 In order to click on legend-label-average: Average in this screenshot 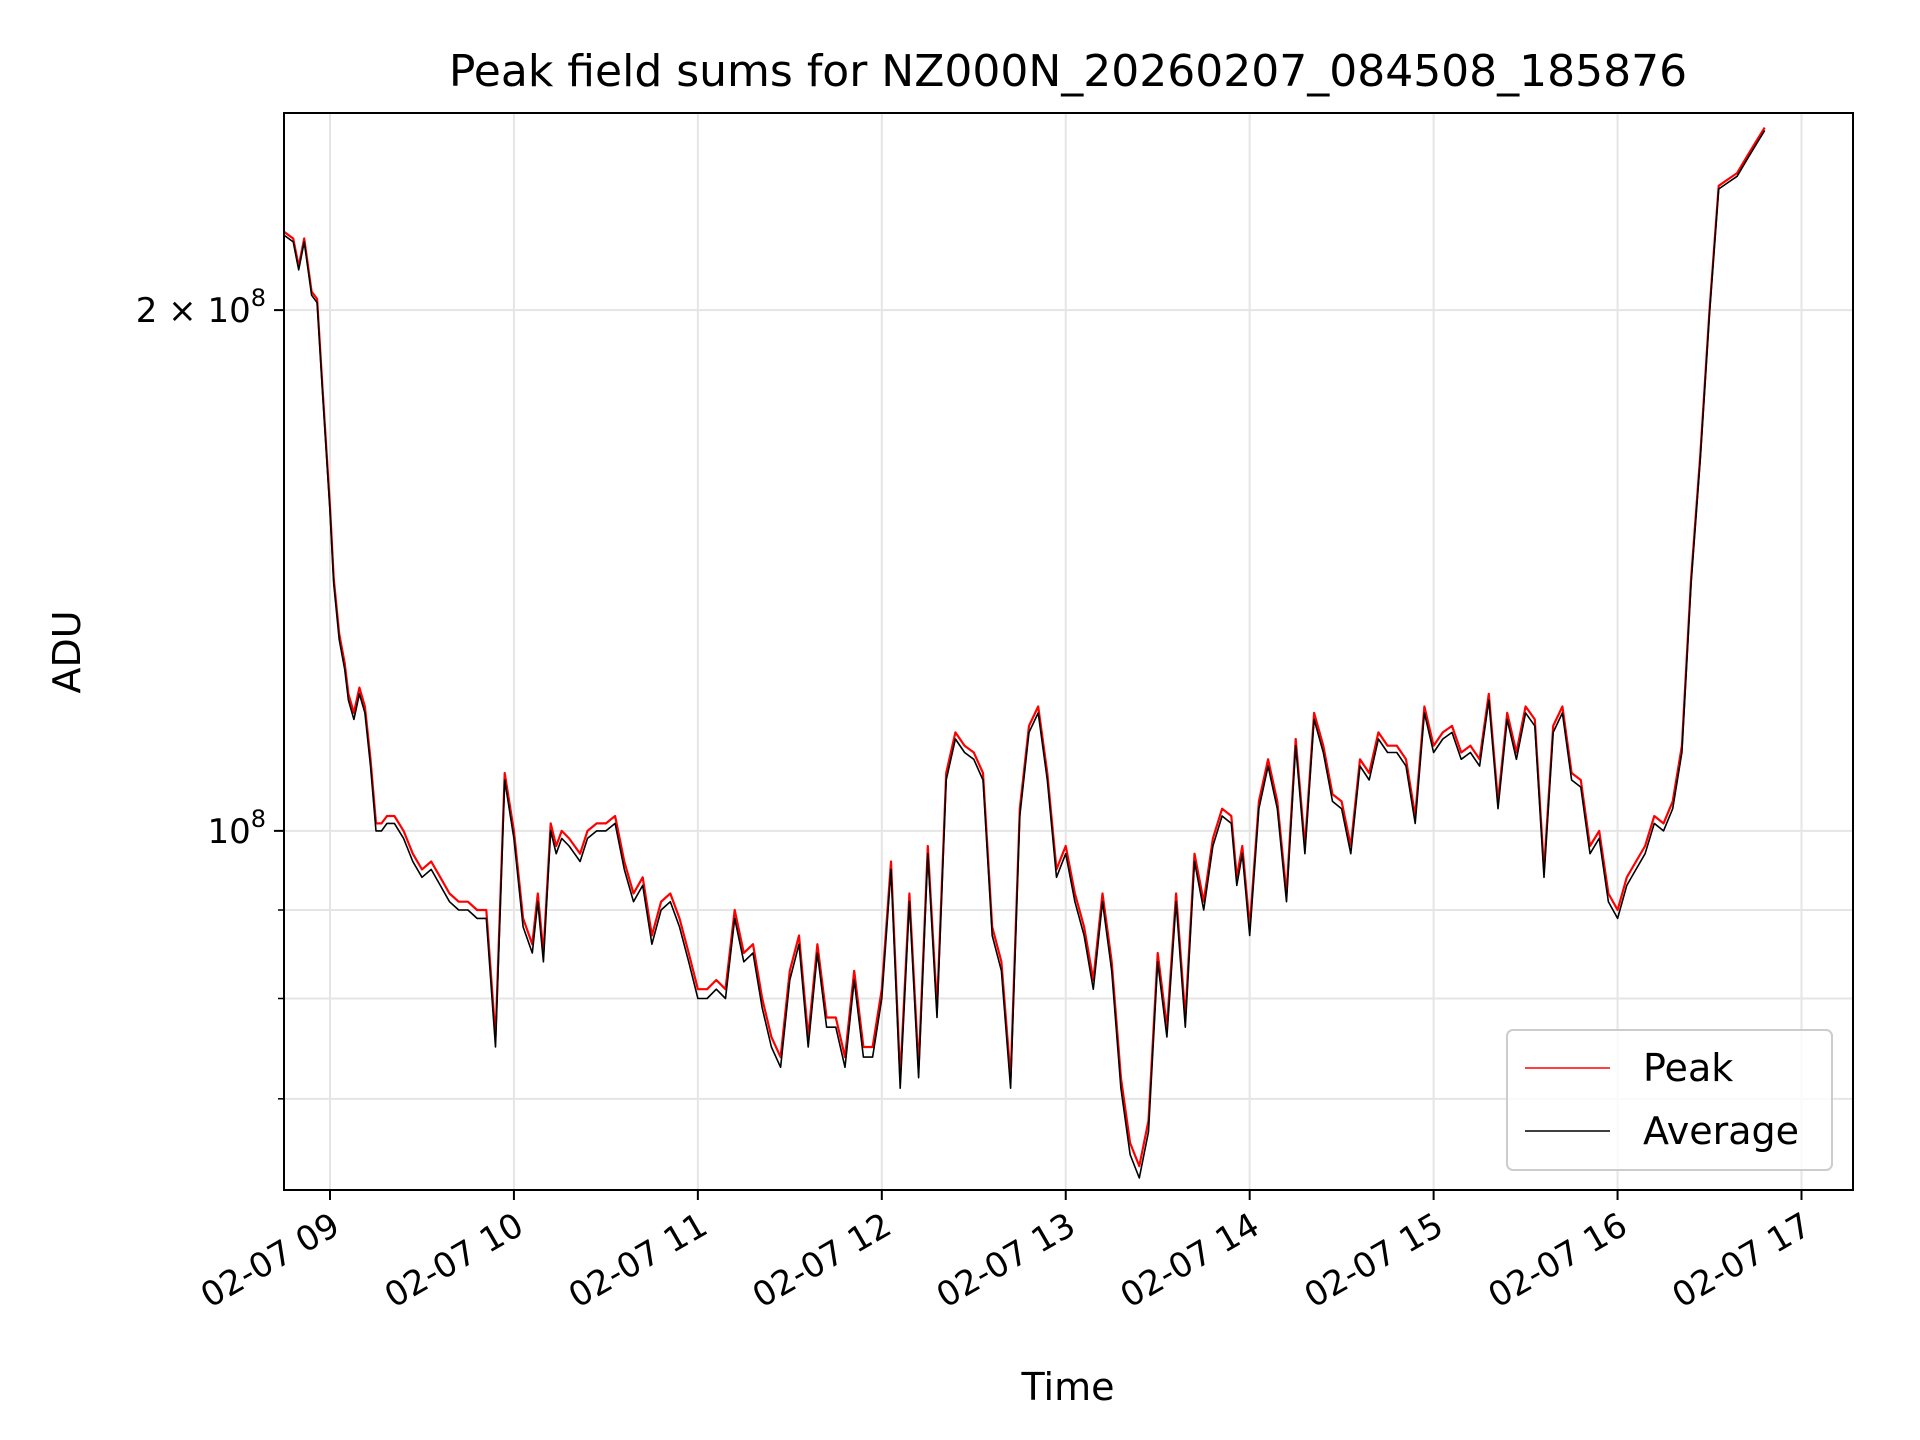, I will do `click(1721, 1131)`.